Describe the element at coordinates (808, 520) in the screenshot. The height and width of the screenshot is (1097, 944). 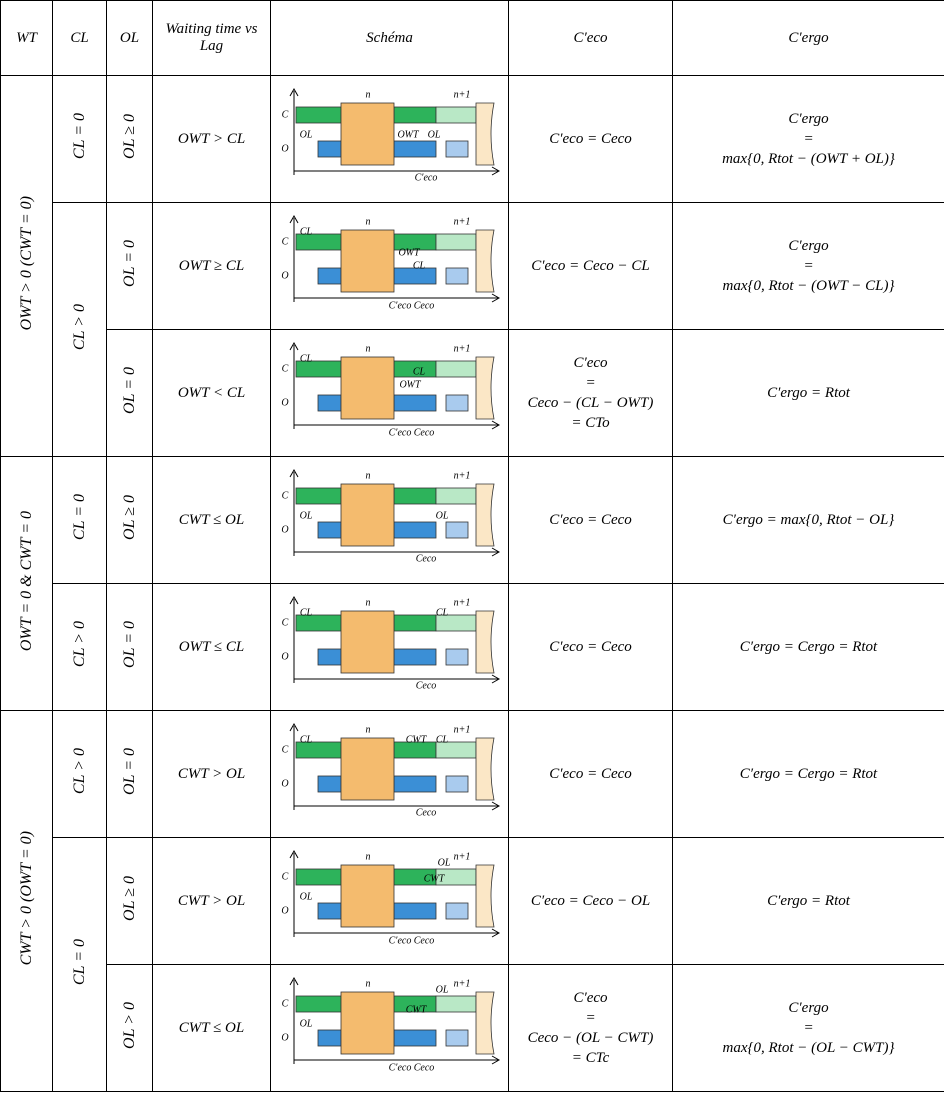
I see `ergo-cell: C′ergo = max{0, Rtot − OL}` at that location.